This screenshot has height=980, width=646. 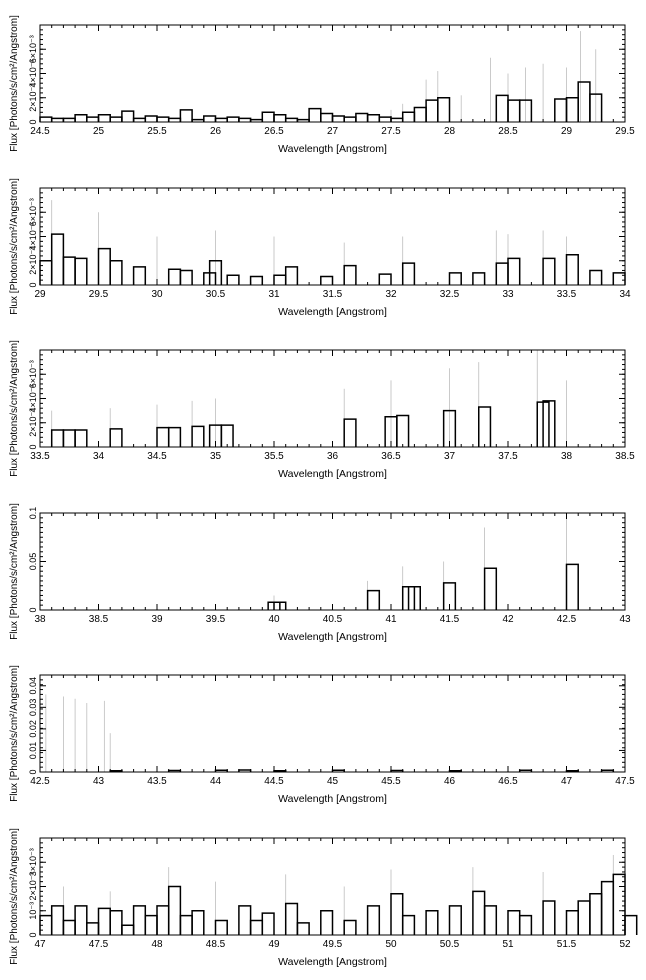 I want to click on x-tick-label: 33.5, so click(x=40, y=456).